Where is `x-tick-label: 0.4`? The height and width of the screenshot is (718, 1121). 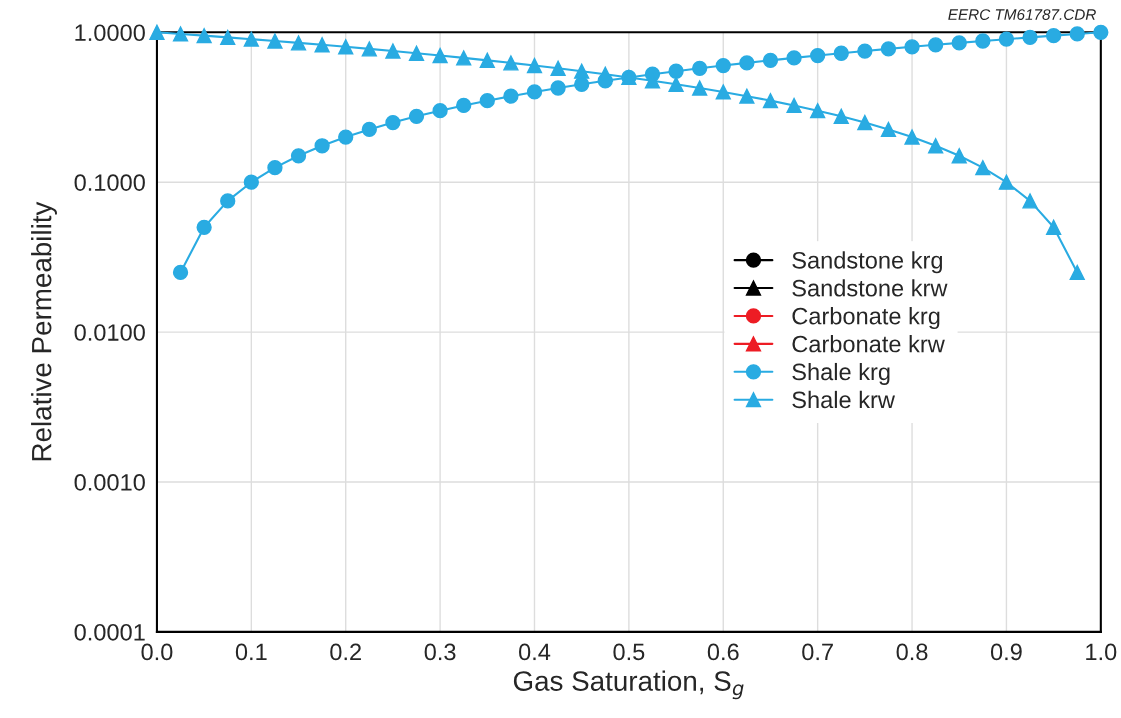 x-tick-label: 0.4 is located at coordinates (535, 652).